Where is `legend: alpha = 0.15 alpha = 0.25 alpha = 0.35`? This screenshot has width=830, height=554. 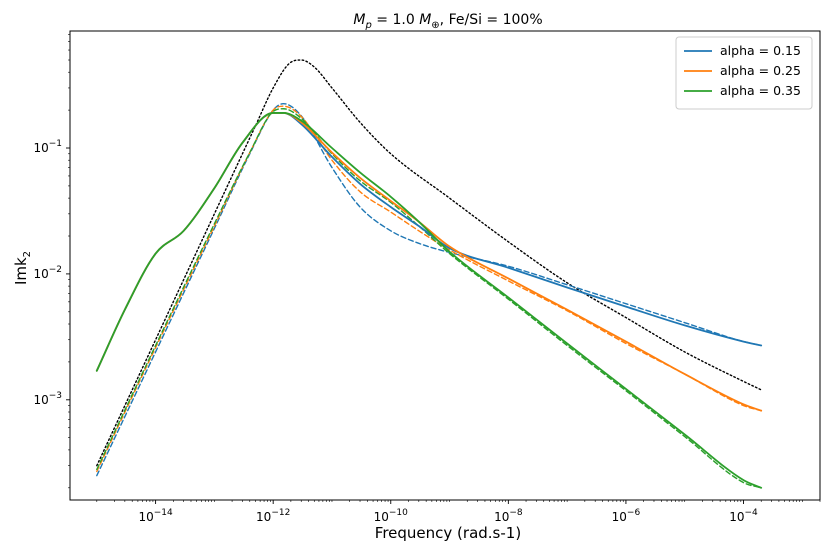 legend: alpha = 0.15 alpha = 0.25 alpha = 0.35 is located at coordinates (744, 73).